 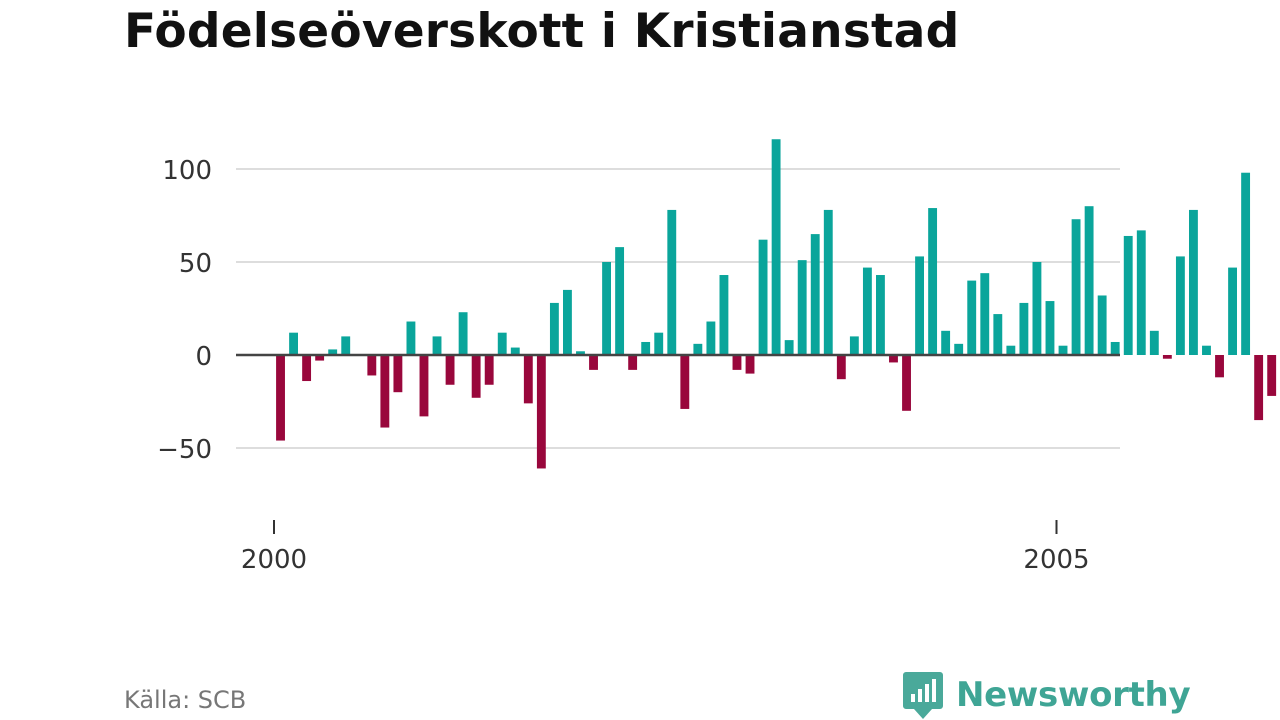 I want to click on brand-name: Newsworthy, so click(x=1073, y=695).